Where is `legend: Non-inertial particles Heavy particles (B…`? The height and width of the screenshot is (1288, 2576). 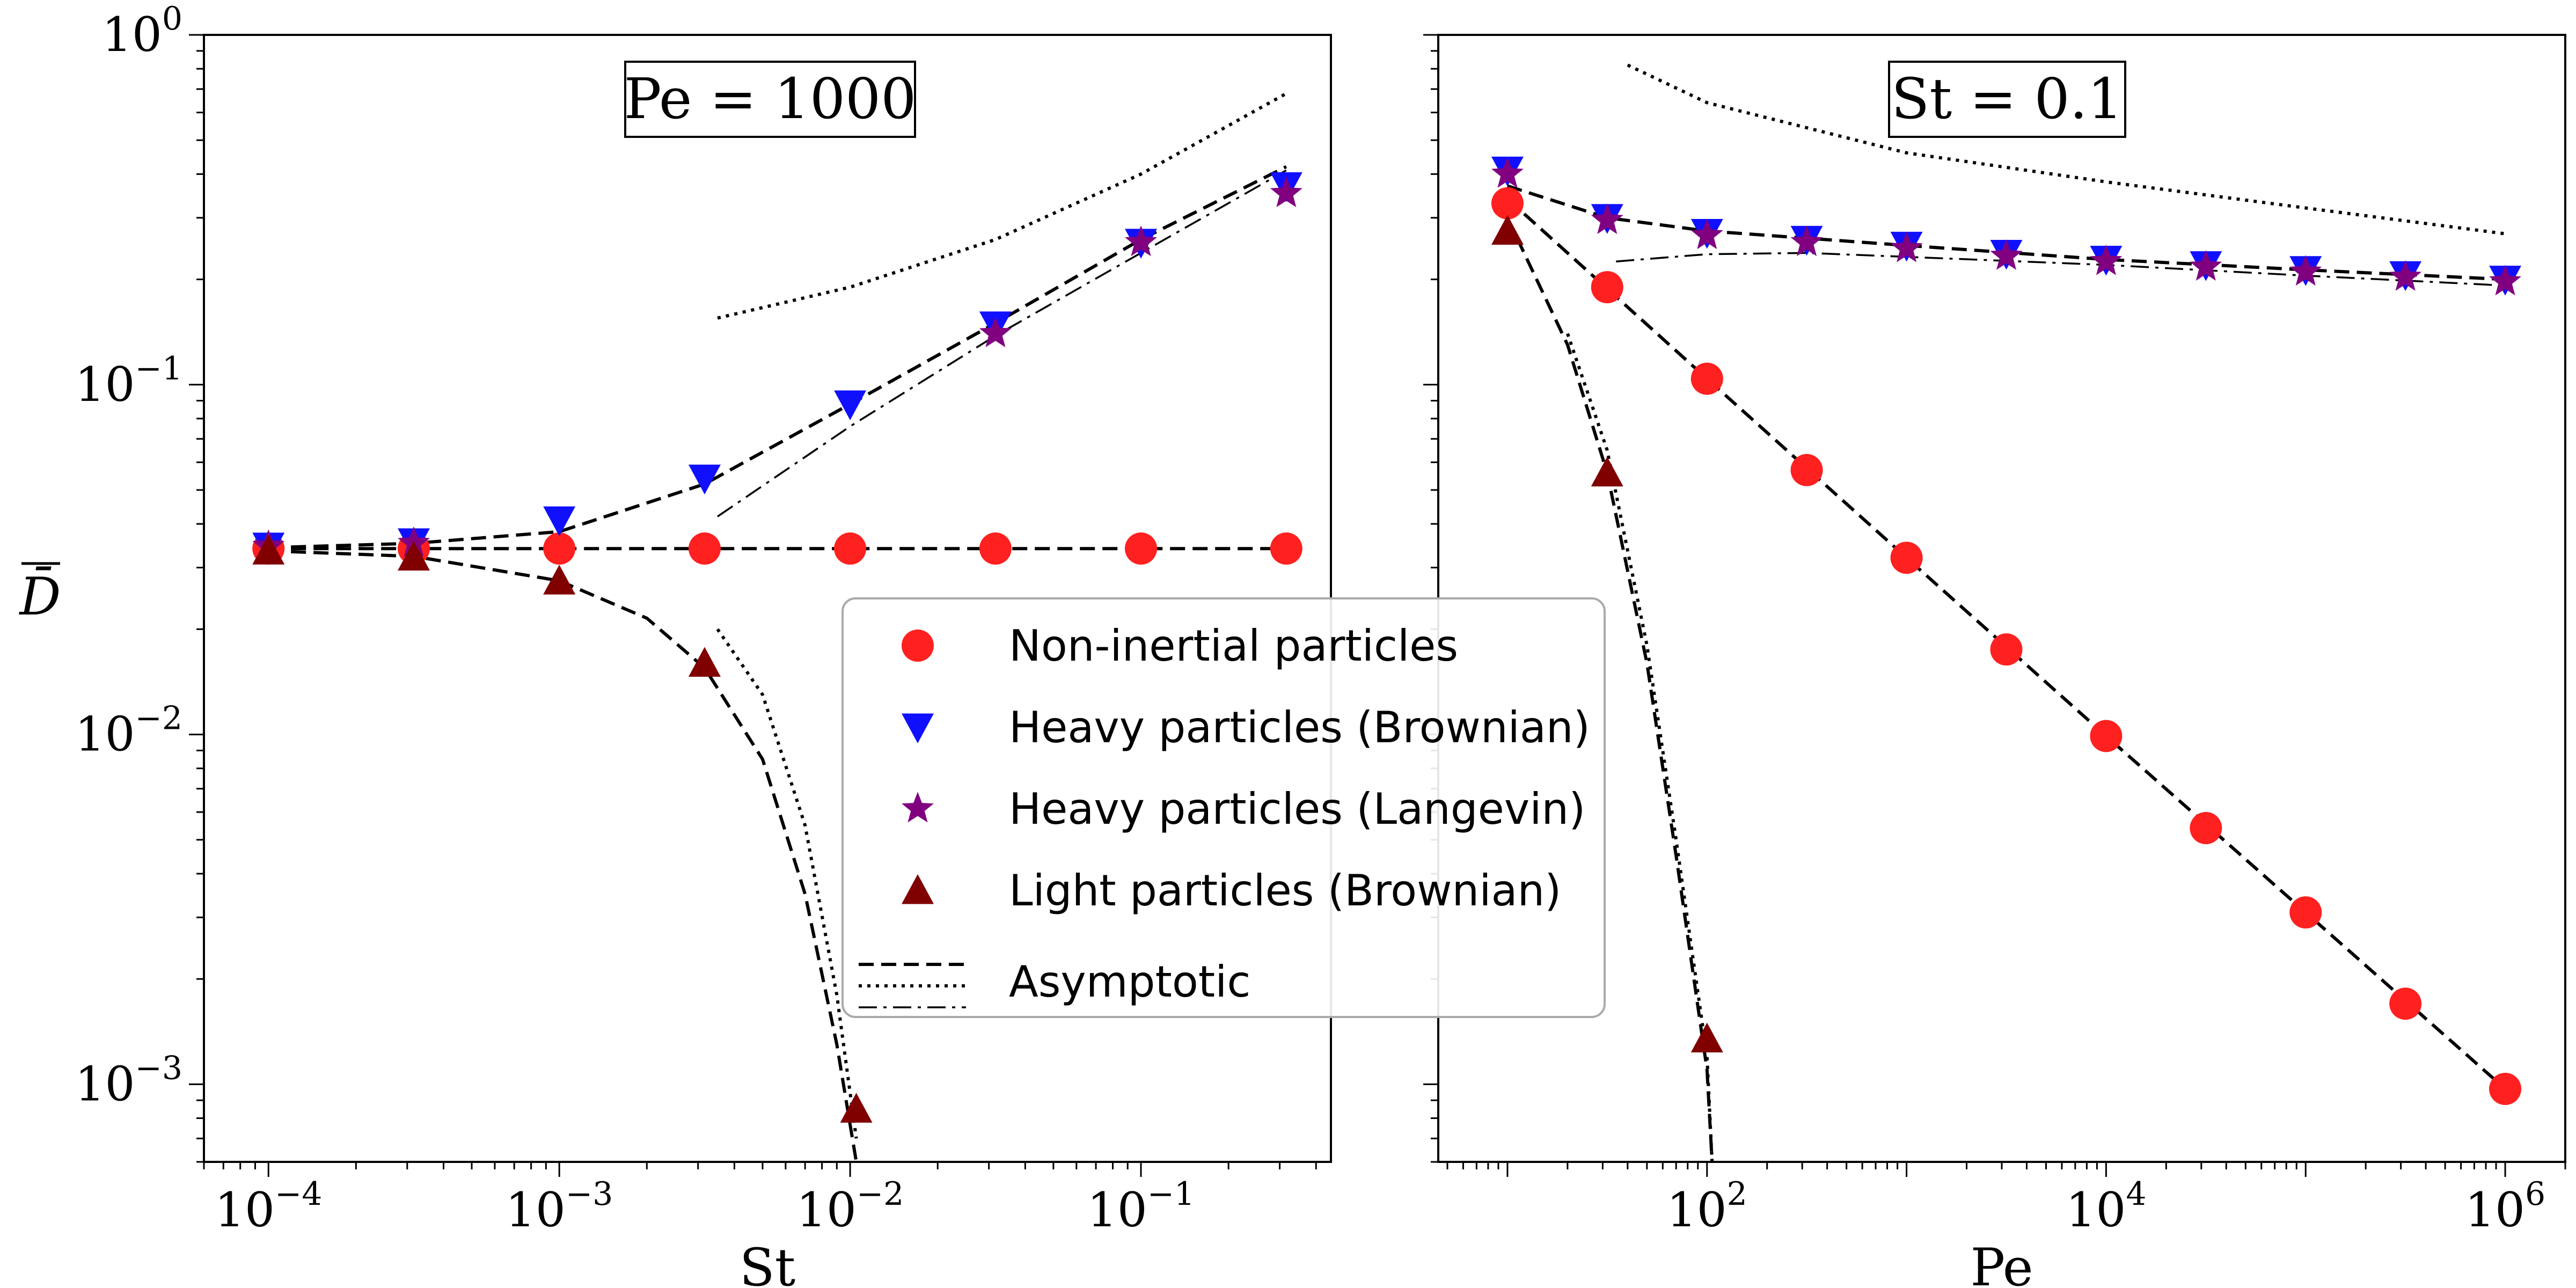
legend: Non-inertial particles Heavy particles (B… is located at coordinates (1223, 807).